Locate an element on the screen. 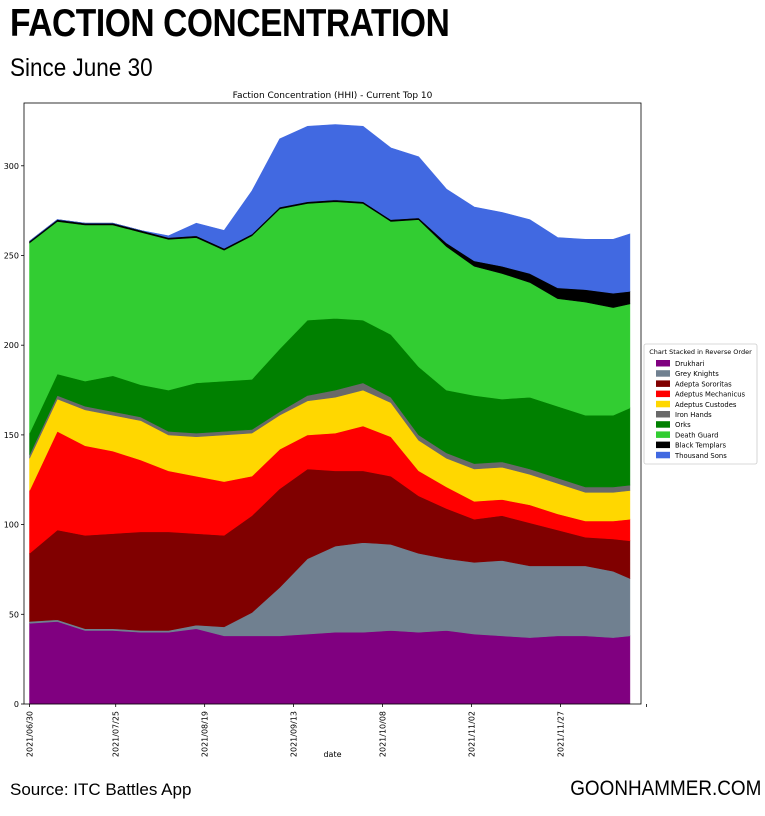  y-tick-label: 250 is located at coordinates (11, 255).